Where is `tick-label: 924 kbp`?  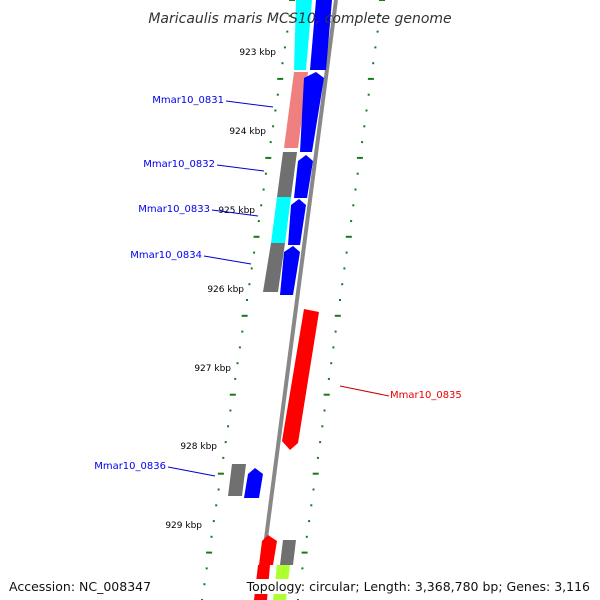
tick-label: 924 kbp is located at coordinates (247, 132).